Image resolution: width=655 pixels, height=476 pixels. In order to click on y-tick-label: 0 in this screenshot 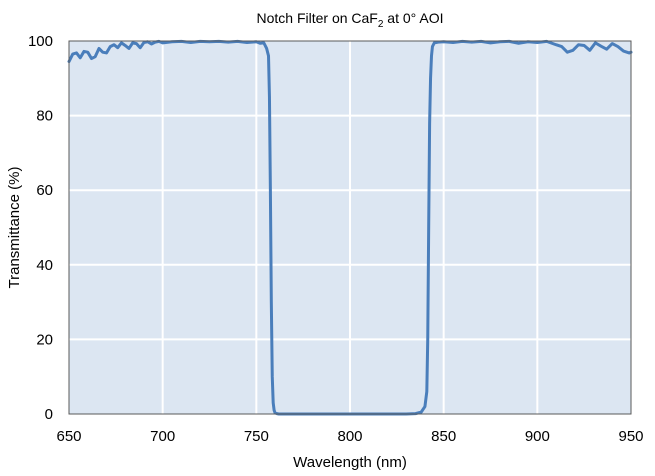, I will do `click(49, 414)`.